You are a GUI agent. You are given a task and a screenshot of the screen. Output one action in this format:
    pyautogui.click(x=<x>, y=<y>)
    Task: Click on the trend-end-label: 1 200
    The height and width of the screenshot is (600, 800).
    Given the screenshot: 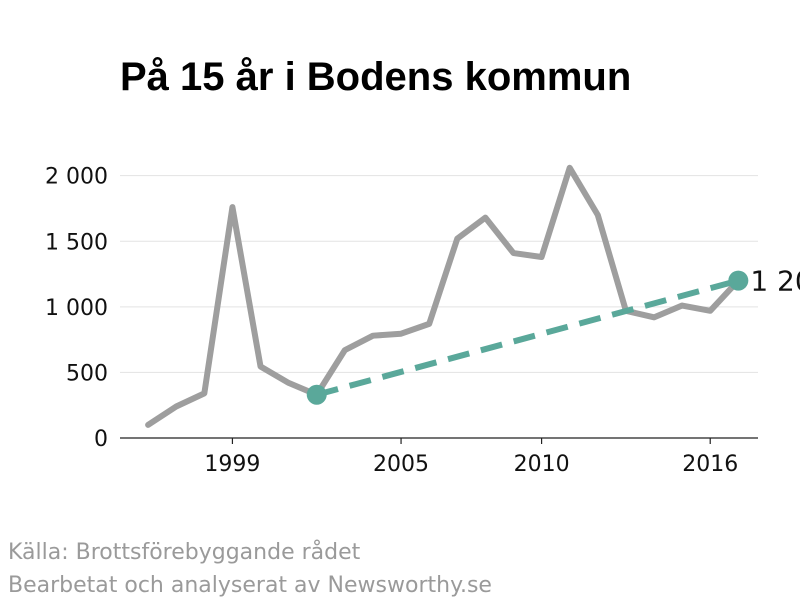 What is the action you would take?
    pyautogui.click(x=775, y=281)
    